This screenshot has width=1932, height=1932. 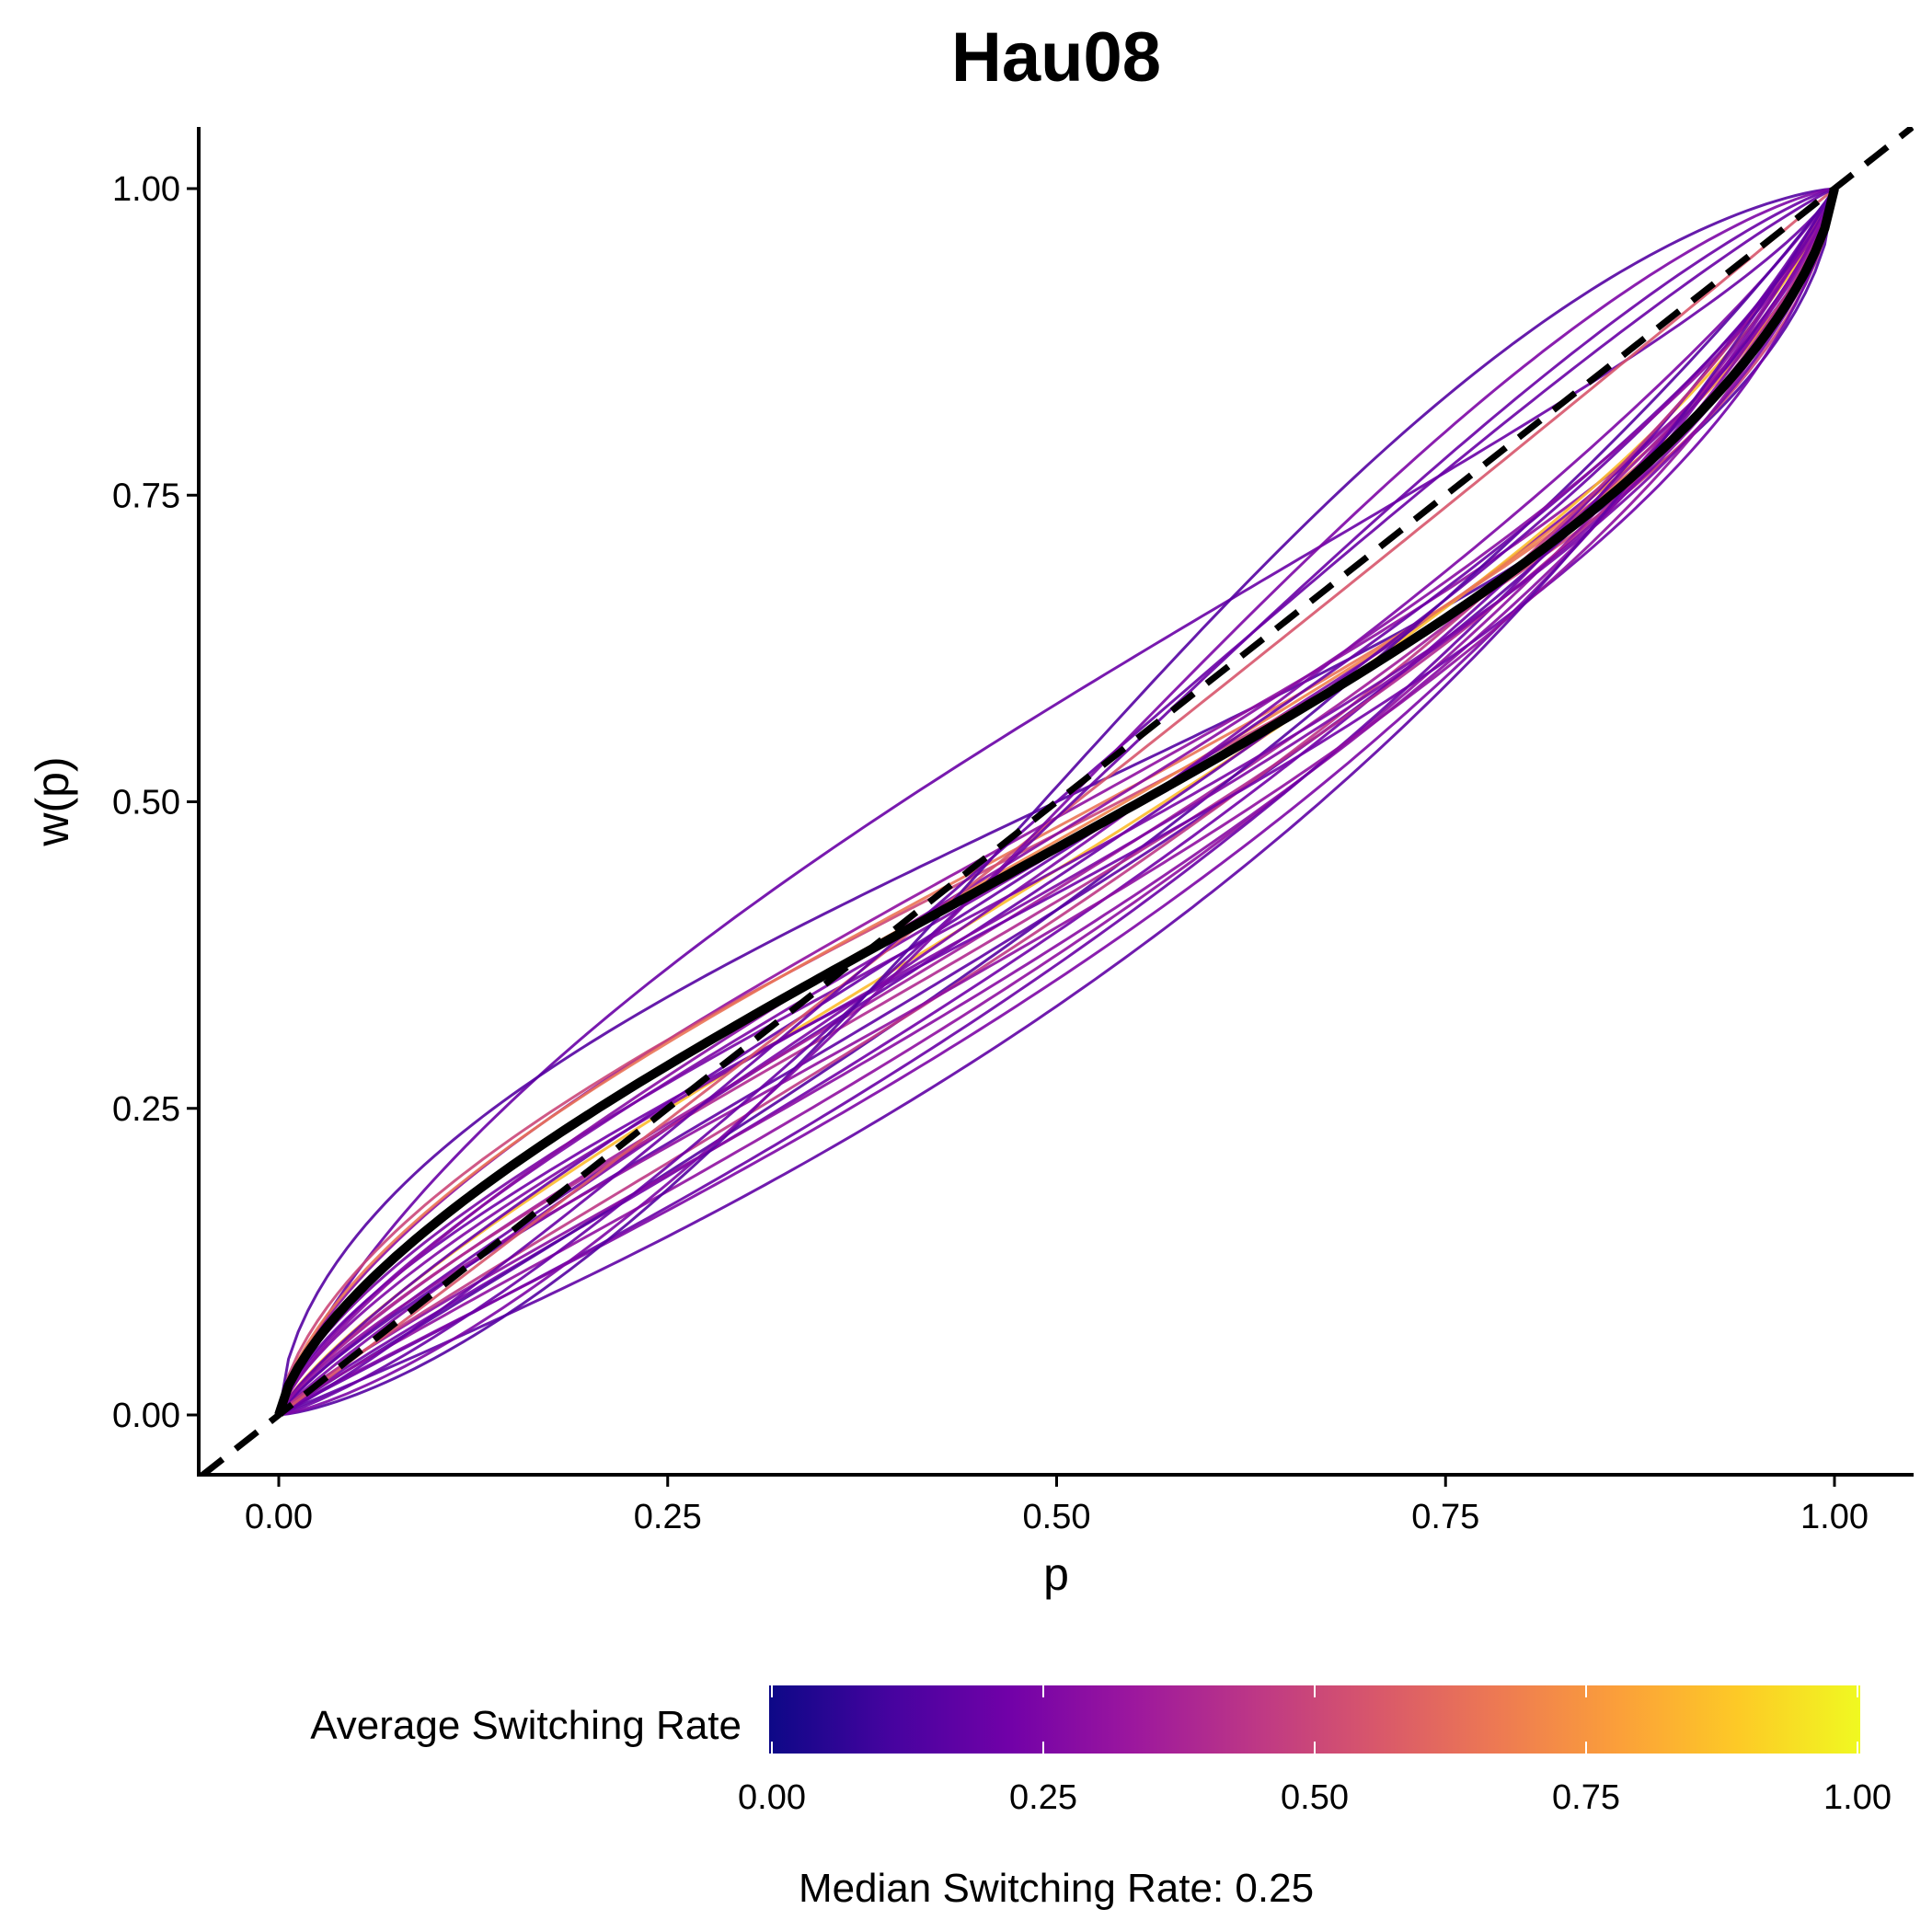 I want to click on x-tick-label: 0.25, so click(x=668, y=1517).